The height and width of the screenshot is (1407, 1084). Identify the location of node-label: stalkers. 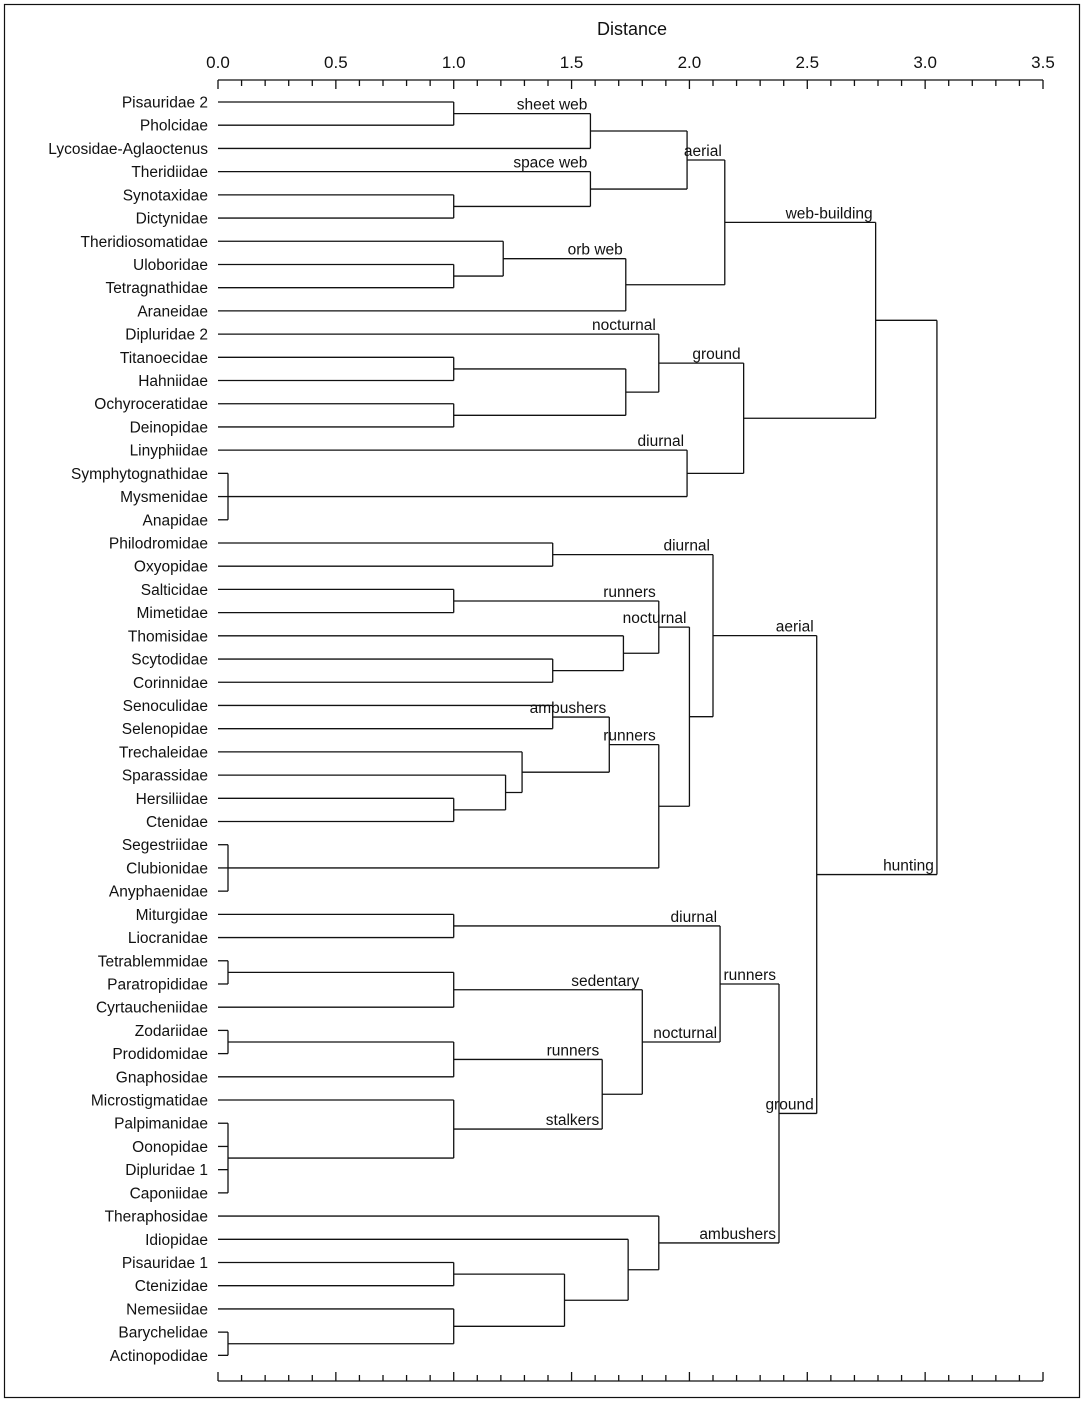
(573, 1120).